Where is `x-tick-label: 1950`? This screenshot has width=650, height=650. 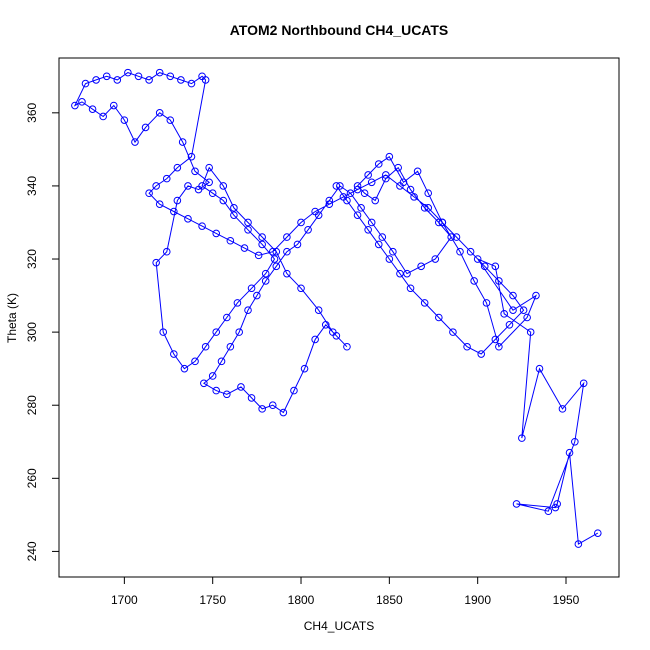
x-tick-label: 1950 is located at coordinates (566, 600).